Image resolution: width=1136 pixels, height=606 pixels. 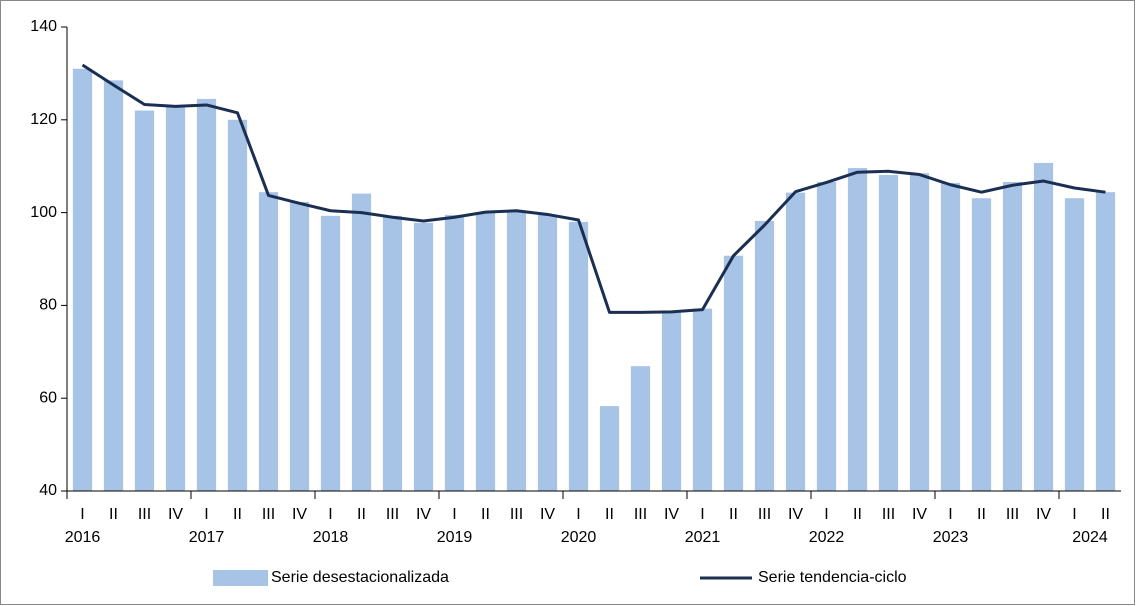 I want to click on y-tick-label: 120, so click(x=43, y=119).